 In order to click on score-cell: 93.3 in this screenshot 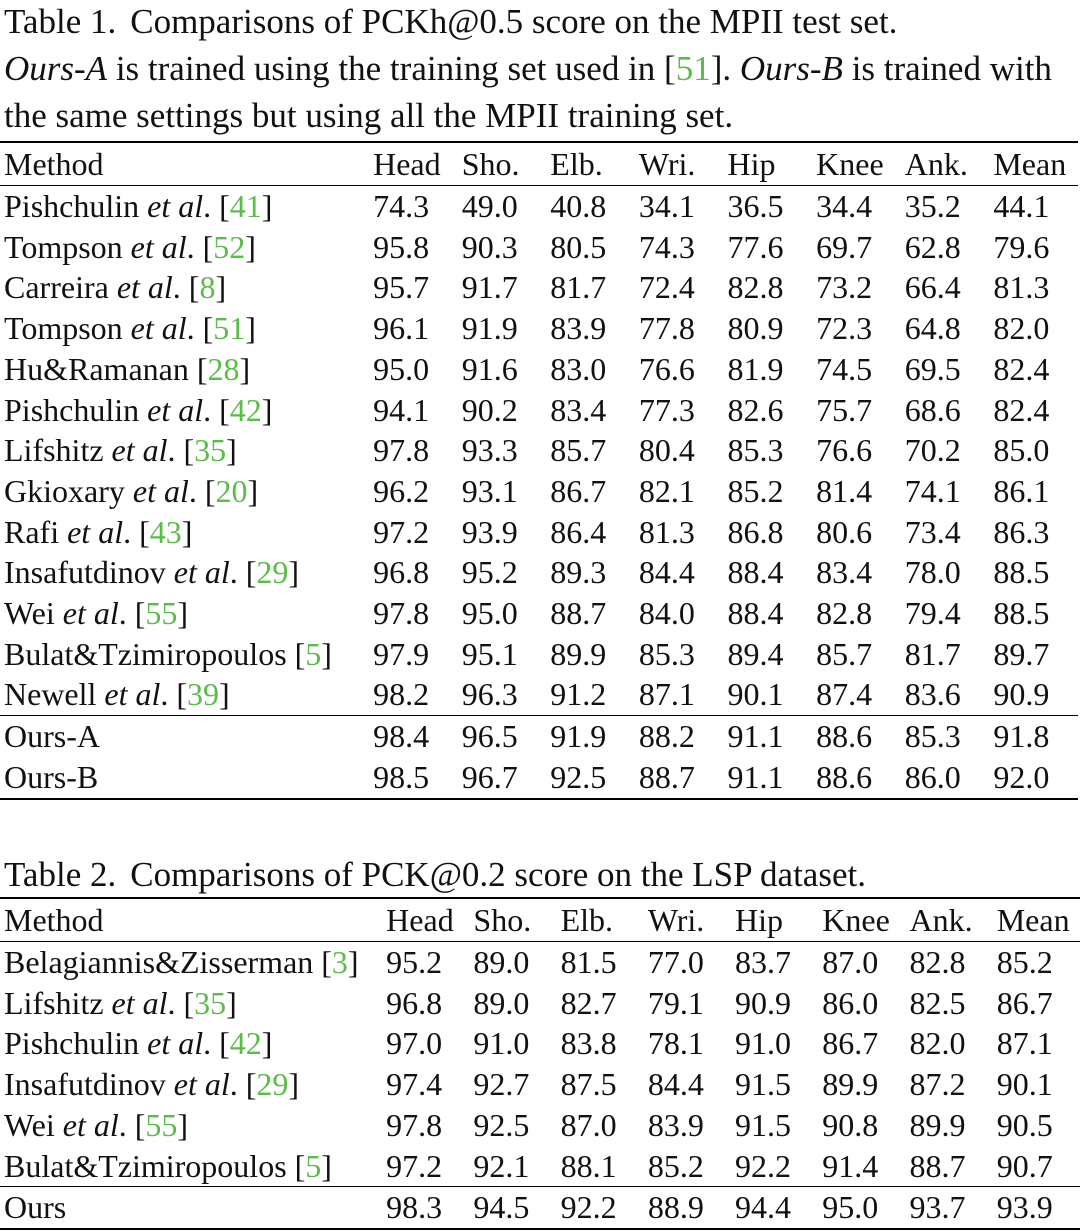, I will do `click(489, 450)`.